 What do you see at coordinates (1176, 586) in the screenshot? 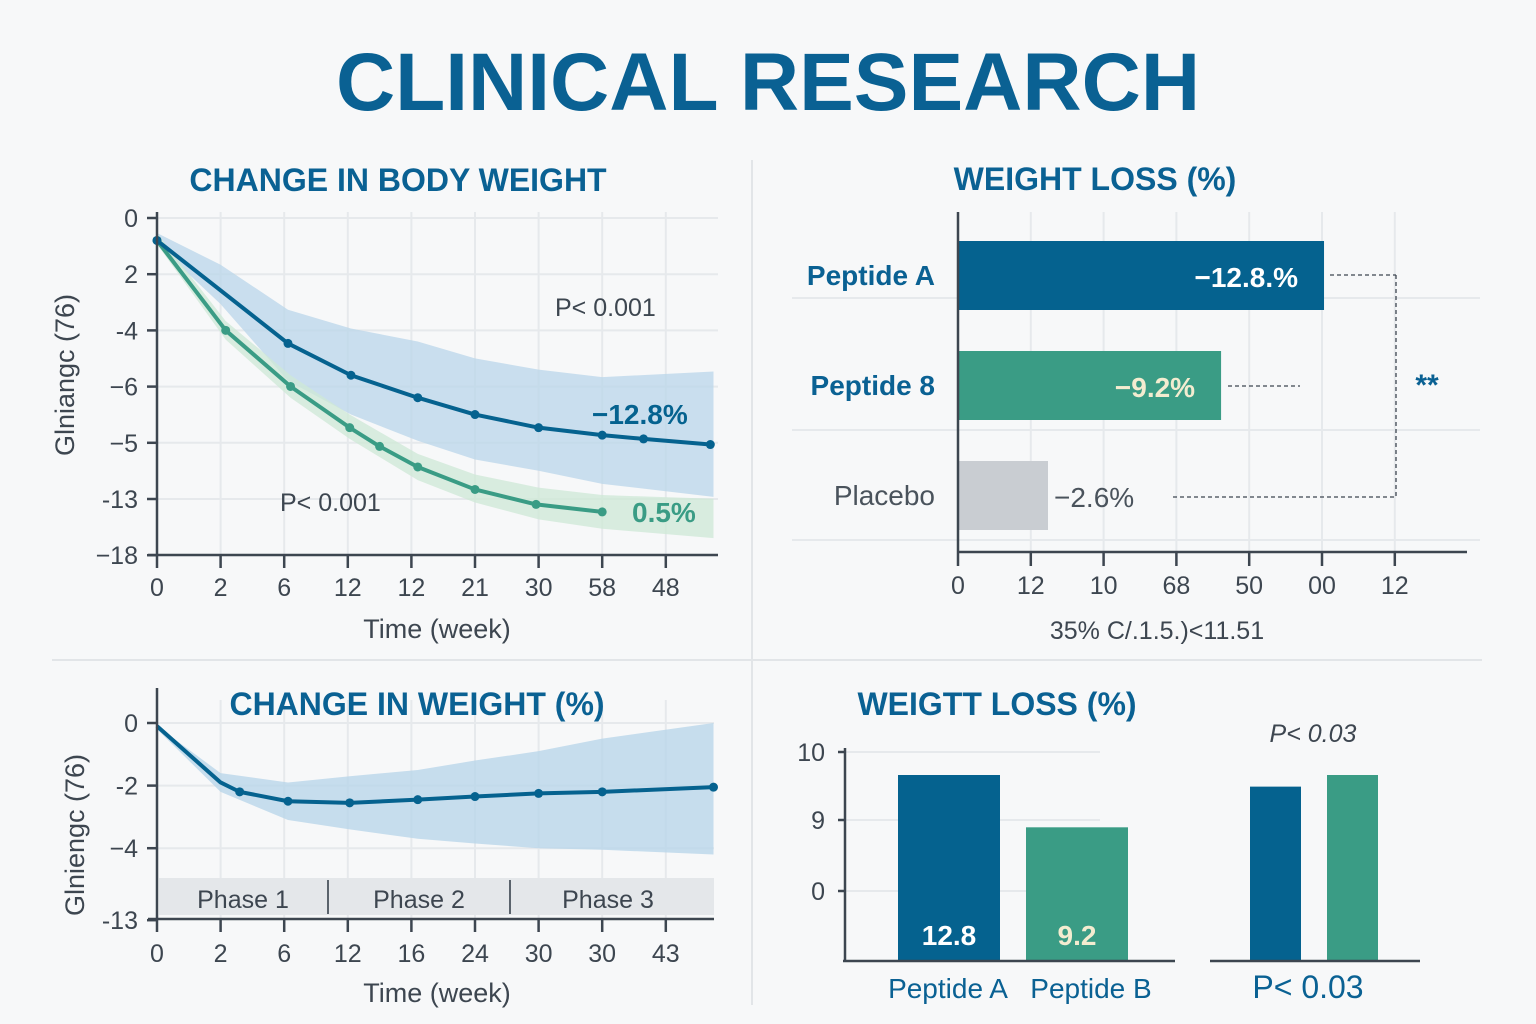
I see `x-tick-label: 68` at bounding box center [1176, 586].